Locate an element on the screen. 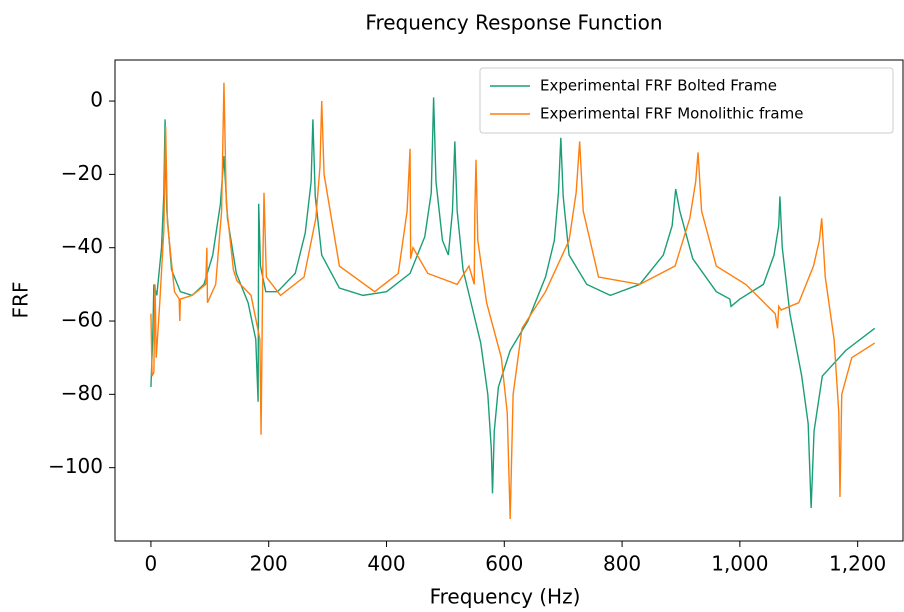 The height and width of the screenshot is (612, 904). y-tick-label: 0 is located at coordinates (96, 100).